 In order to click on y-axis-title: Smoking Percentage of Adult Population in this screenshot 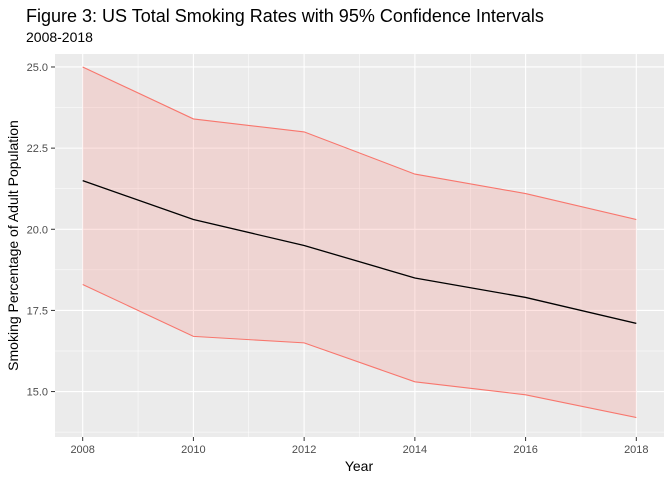, I will do `click(13, 245)`.